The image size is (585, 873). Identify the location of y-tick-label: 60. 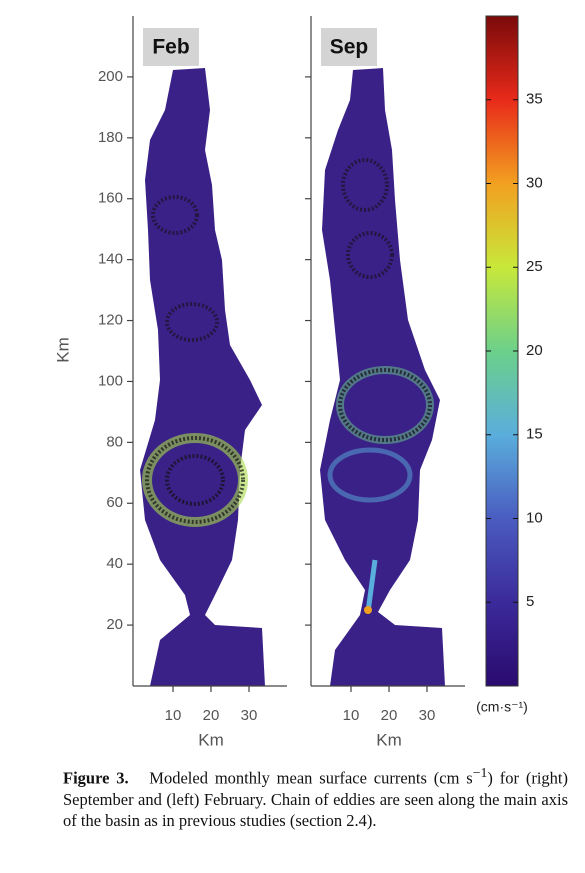
(114, 502).